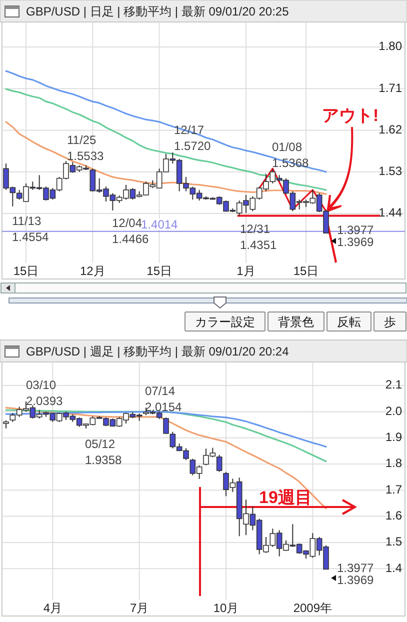 Image resolution: width=407 pixels, height=622 pixels. I want to click on annotation: 03/10 2.0393, so click(45, 393).